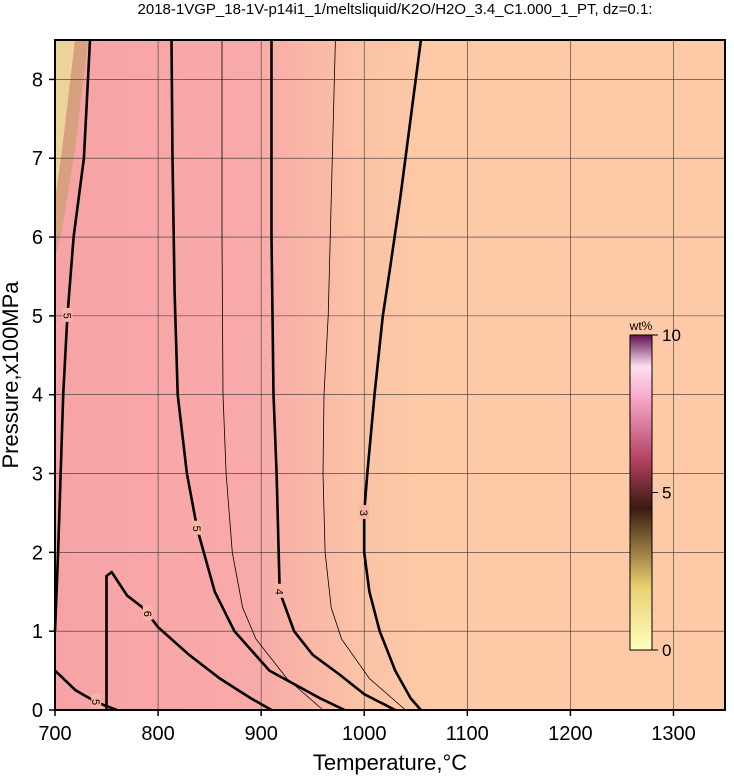 This screenshot has height=781, width=734. I want to click on x-tick-label: 800, so click(157, 734).